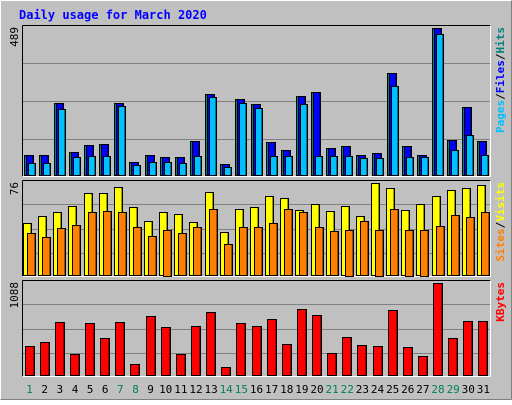  Describe the element at coordinates (500, 76) in the screenshot. I see `series-axis-label-part: Files` at that location.